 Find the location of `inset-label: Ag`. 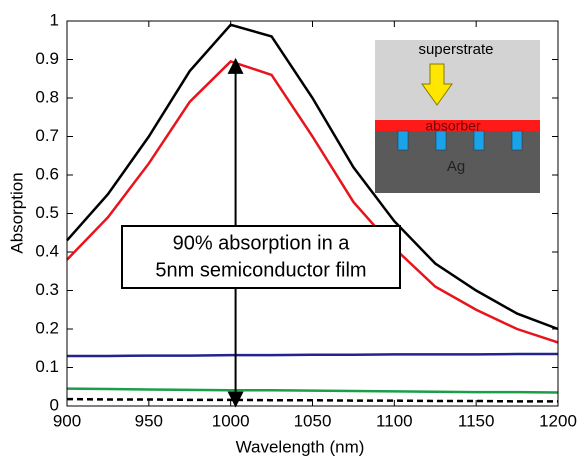

inset-label: Ag is located at coordinates (456, 166).